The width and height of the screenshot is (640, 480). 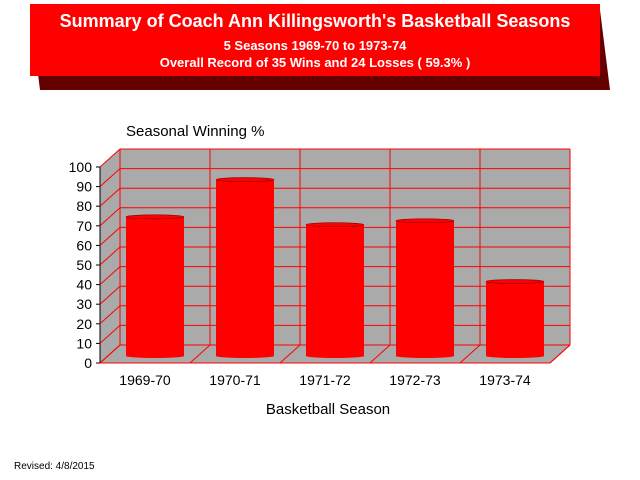 What do you see at coordinates (195, 131) in the screenshot?
I see `chart-title: Seasonal Winning %` at bounding box center [195, 131].